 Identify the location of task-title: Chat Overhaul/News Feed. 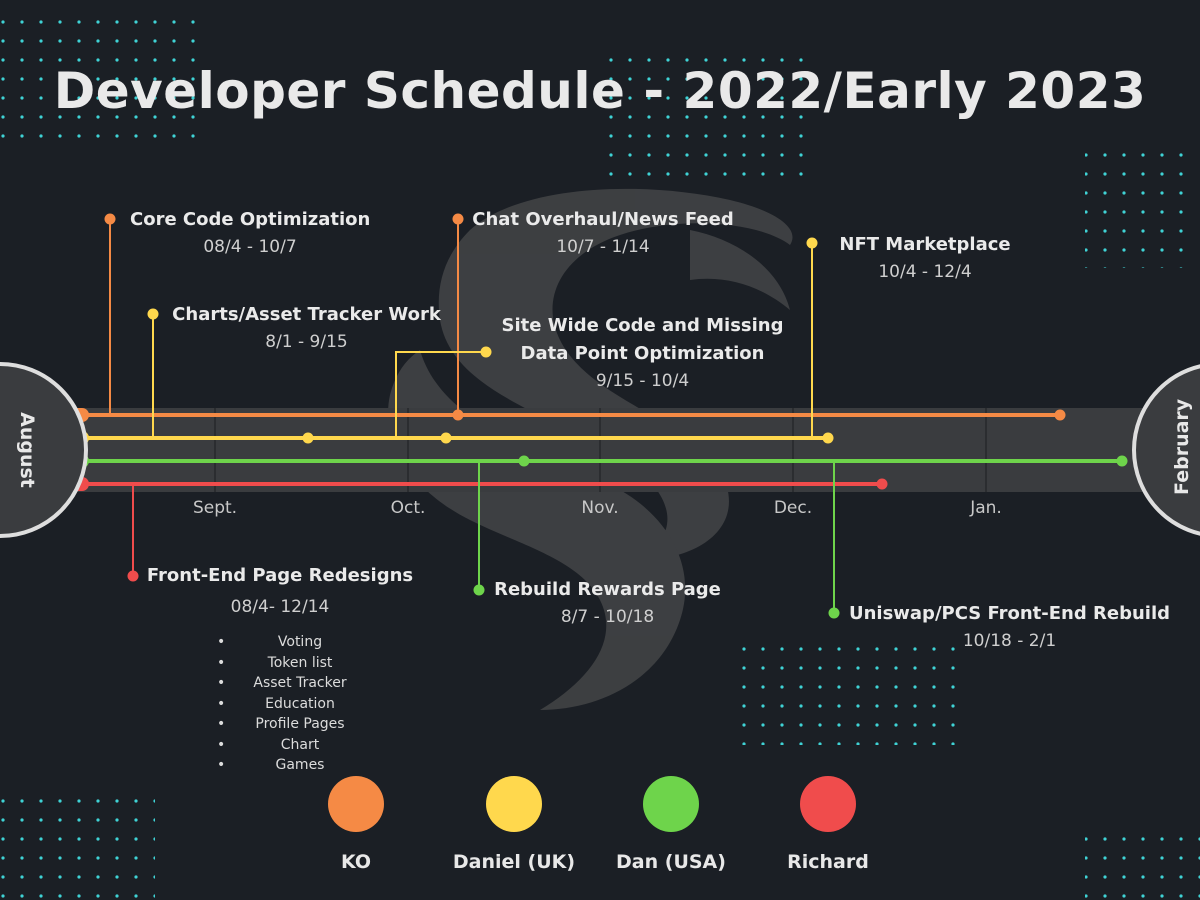
(603, 219).